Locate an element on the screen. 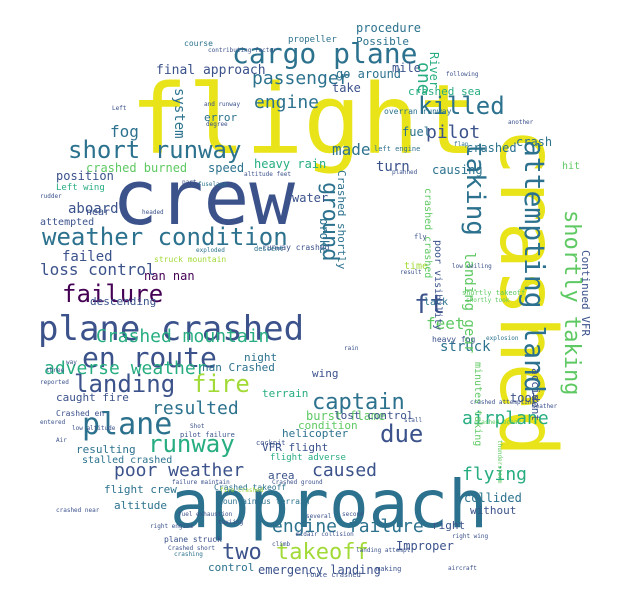  word-explosion: explosion is located at coordinates (502, 338).